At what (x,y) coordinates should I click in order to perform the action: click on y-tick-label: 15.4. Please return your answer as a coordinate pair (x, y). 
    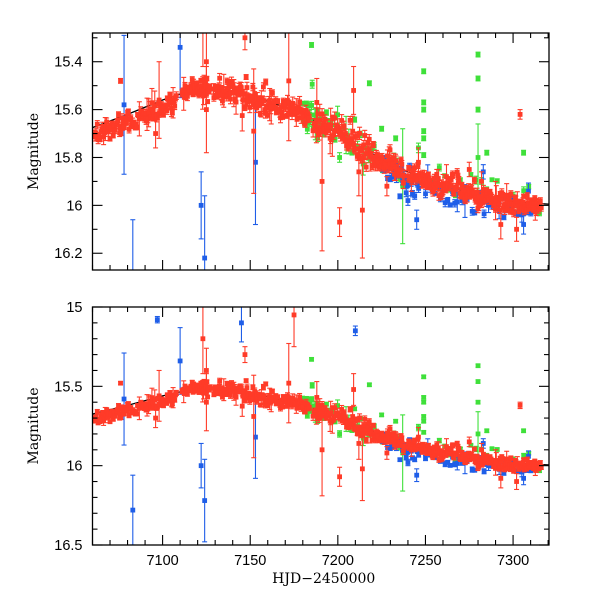
    Looking at the image, I should click on (68, 63).